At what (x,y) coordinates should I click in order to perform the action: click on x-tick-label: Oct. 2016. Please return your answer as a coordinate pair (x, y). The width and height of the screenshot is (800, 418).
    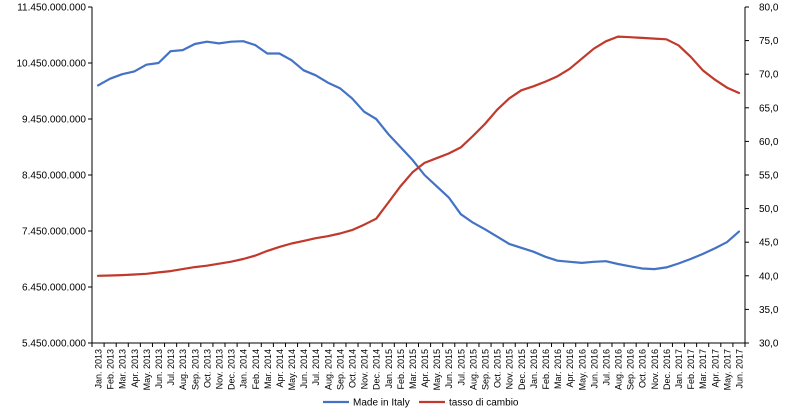
    Looking at the image, I should click on (643, 368).